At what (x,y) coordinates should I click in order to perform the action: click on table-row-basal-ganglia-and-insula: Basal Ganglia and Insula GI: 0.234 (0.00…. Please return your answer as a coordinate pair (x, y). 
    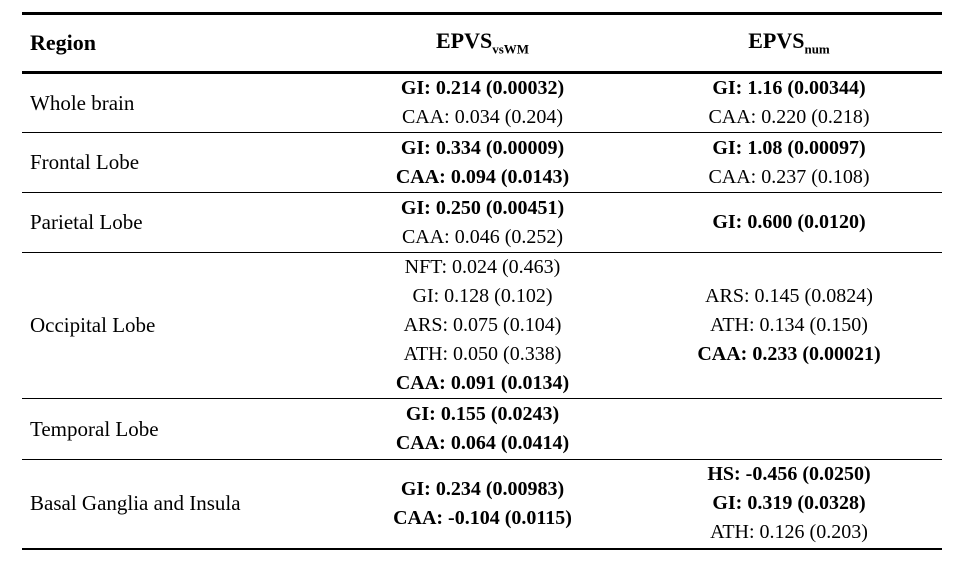
    Looking at the image, I should click on (482, 504).